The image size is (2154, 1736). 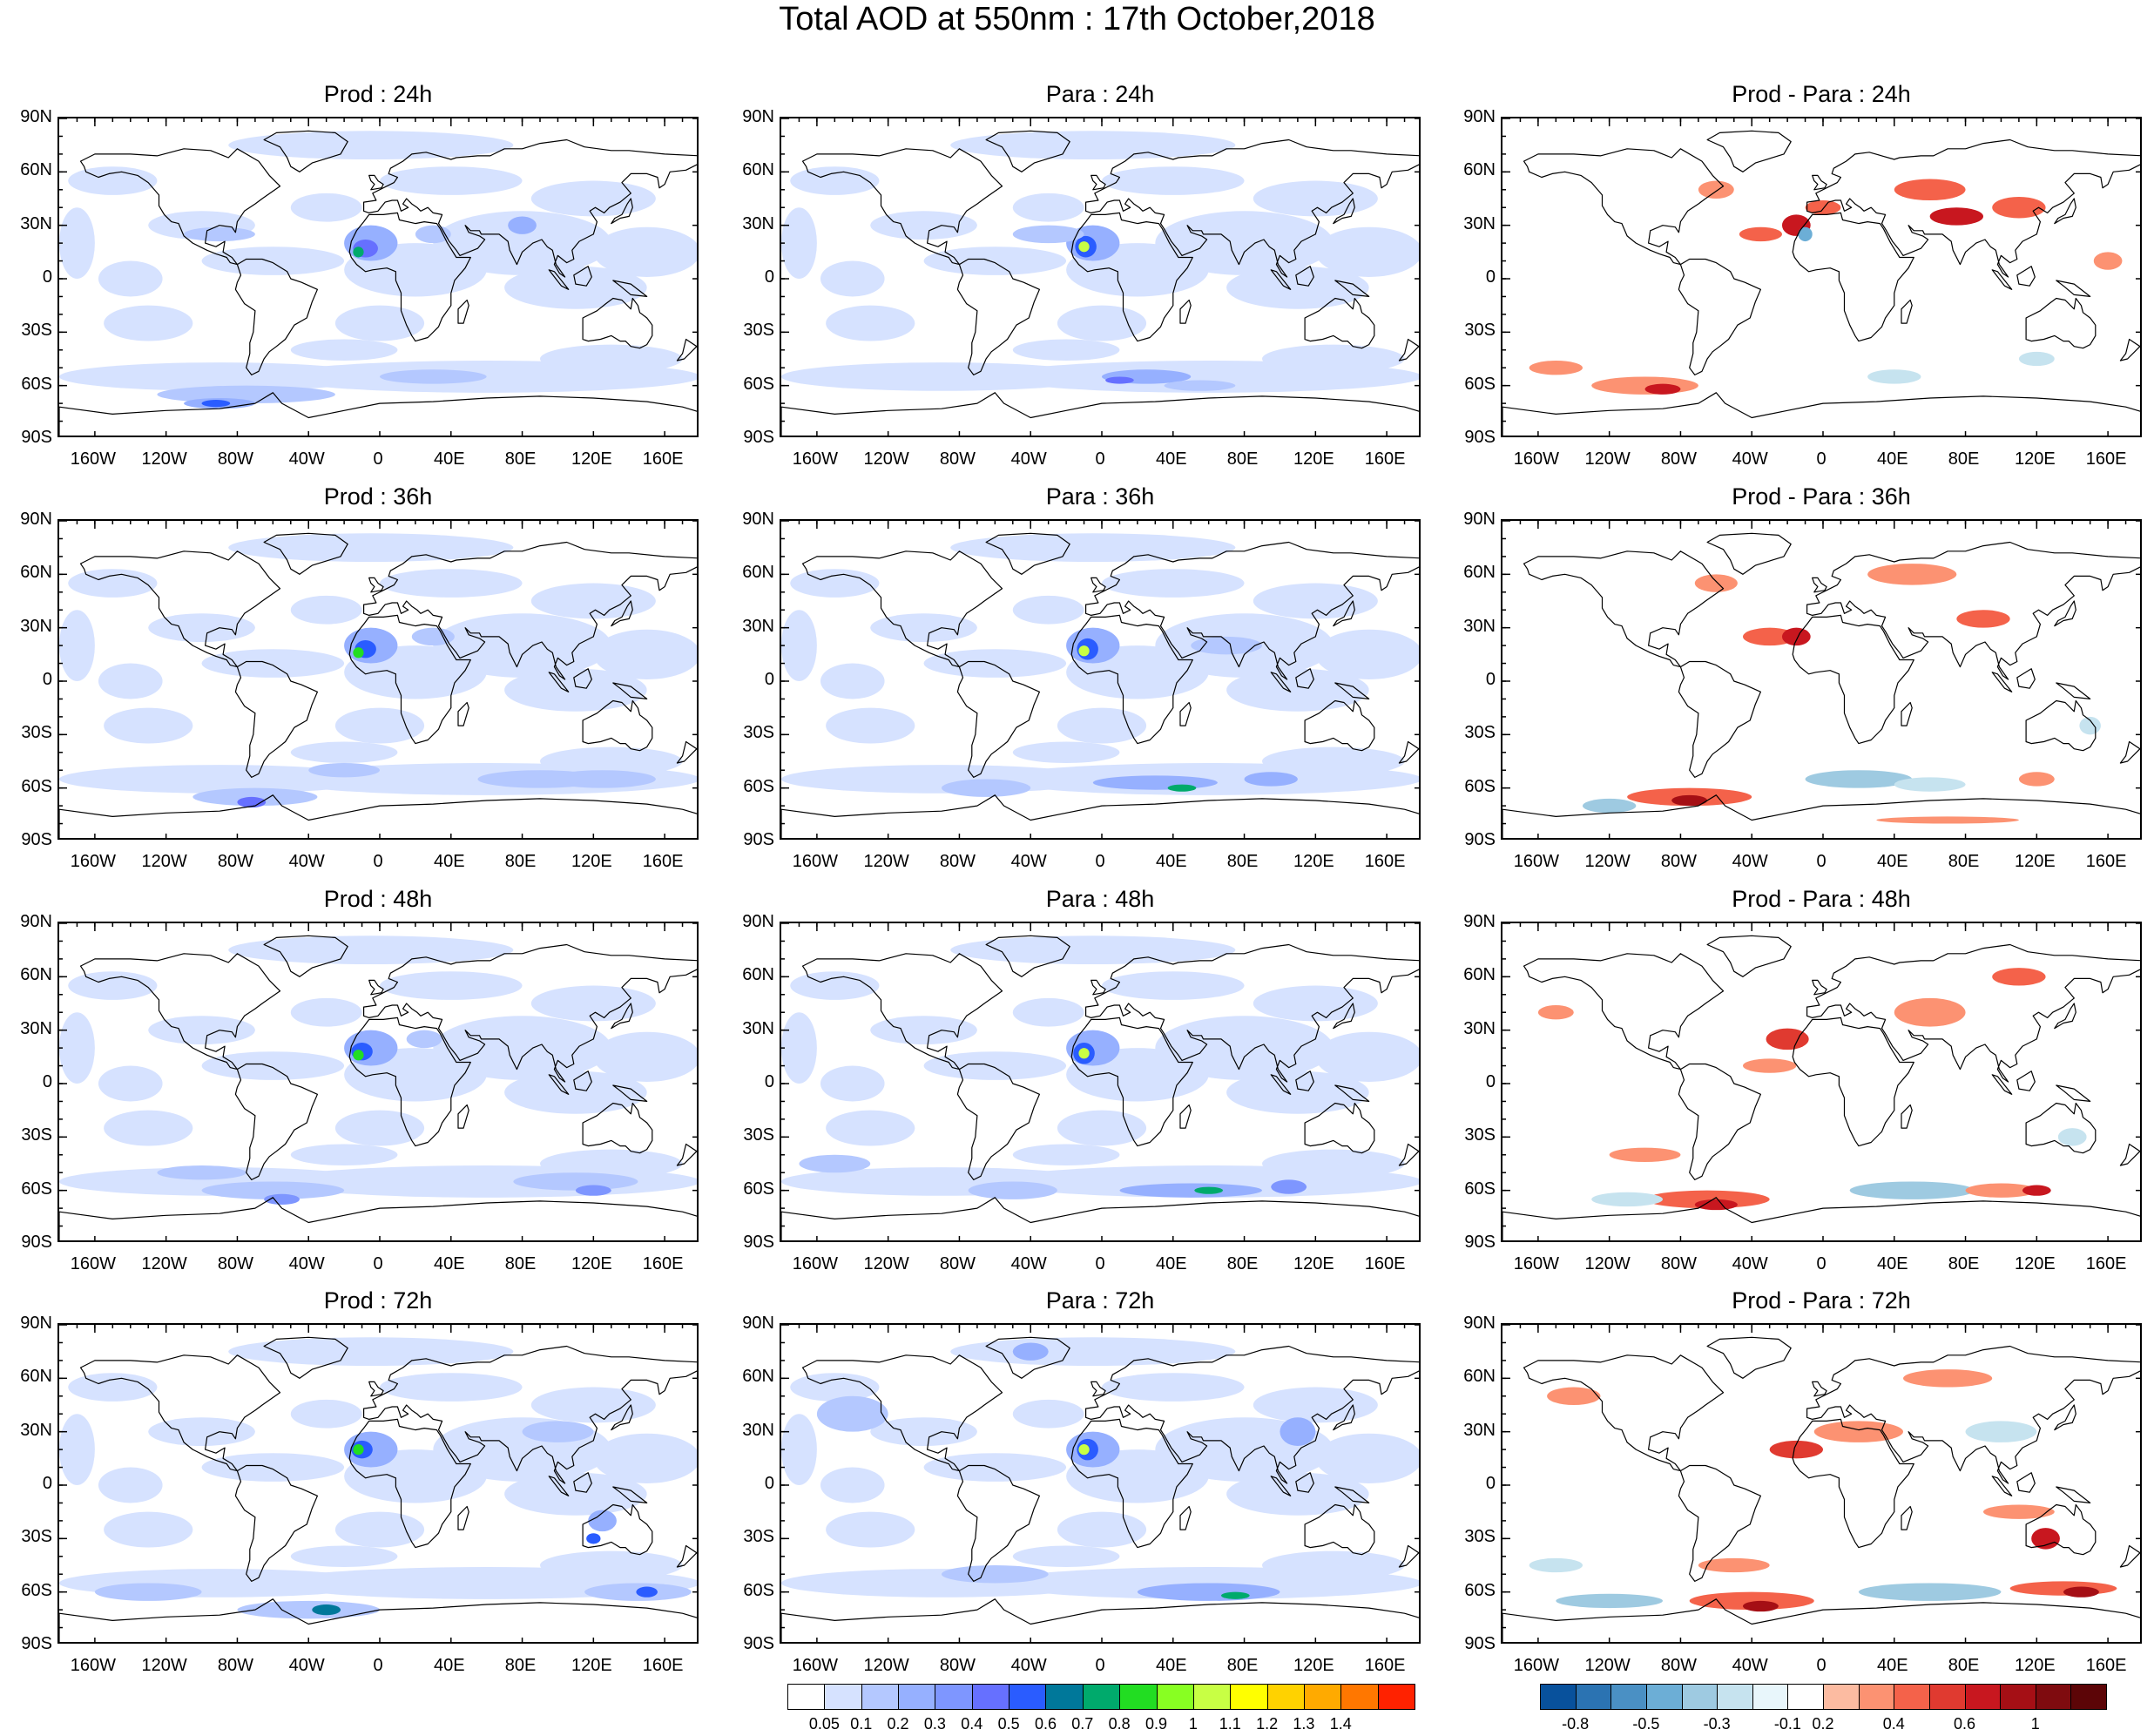 I want to click on coastline-new-guinea, so click(x=2073, y=288).